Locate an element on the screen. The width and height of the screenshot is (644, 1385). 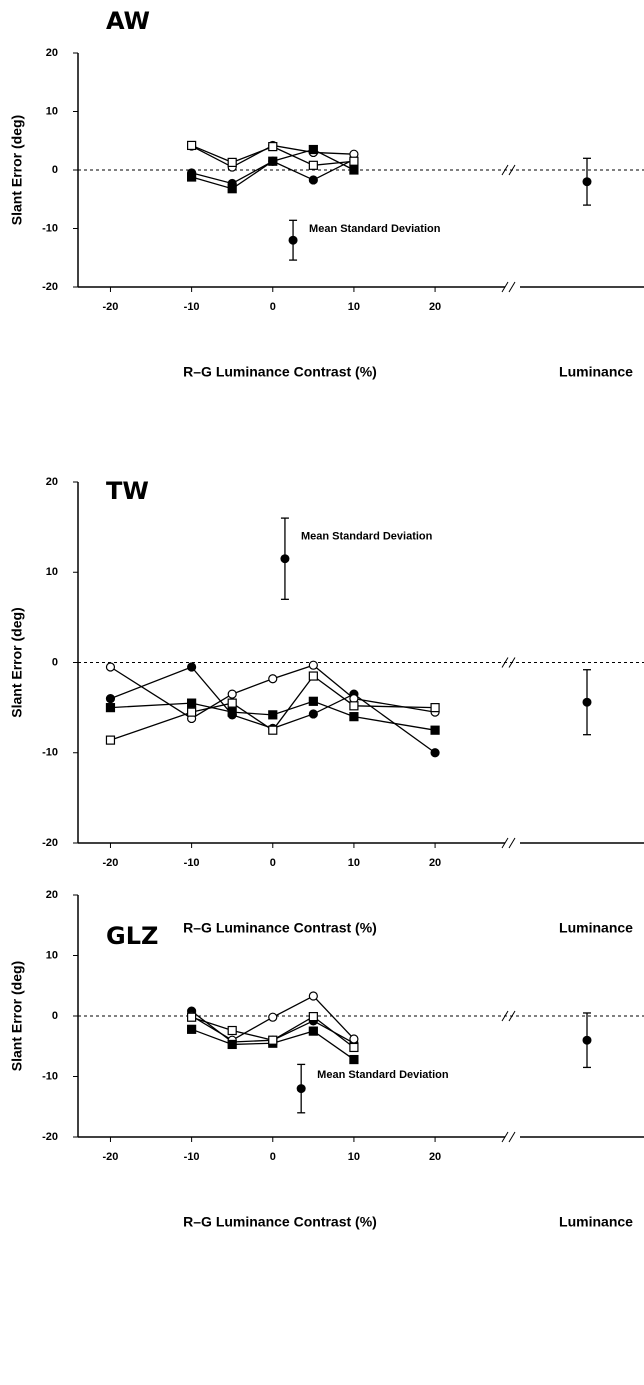
panel-title: TW is located at coordinates (127, 491).